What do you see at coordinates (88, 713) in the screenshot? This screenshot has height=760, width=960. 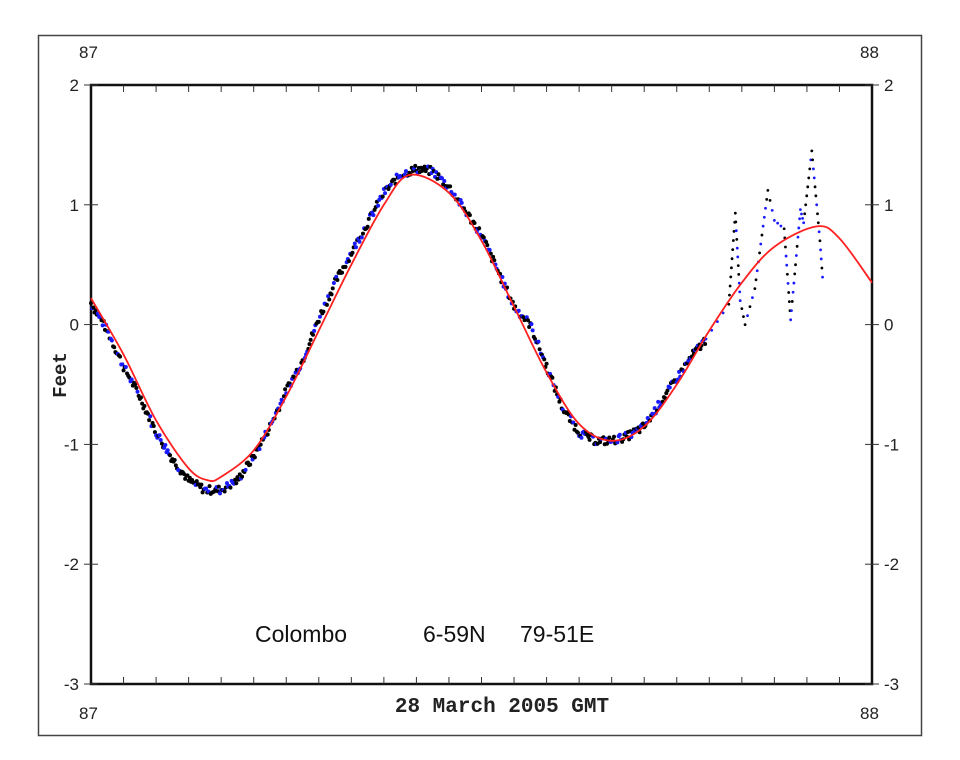 I see `x-tick-label-bottom-start: 87` at bounding box center [88, 713].